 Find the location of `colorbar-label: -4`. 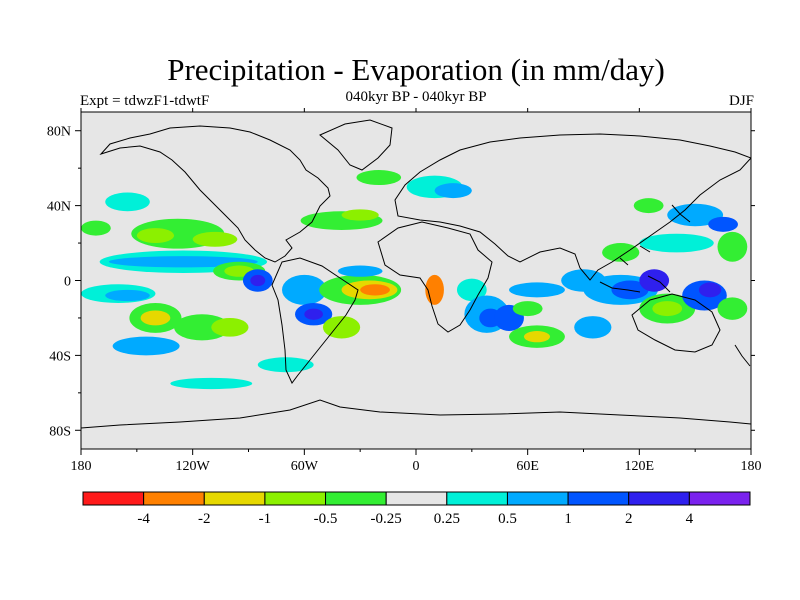

colorbar-label: -4 is located at coordinates (143, 519).